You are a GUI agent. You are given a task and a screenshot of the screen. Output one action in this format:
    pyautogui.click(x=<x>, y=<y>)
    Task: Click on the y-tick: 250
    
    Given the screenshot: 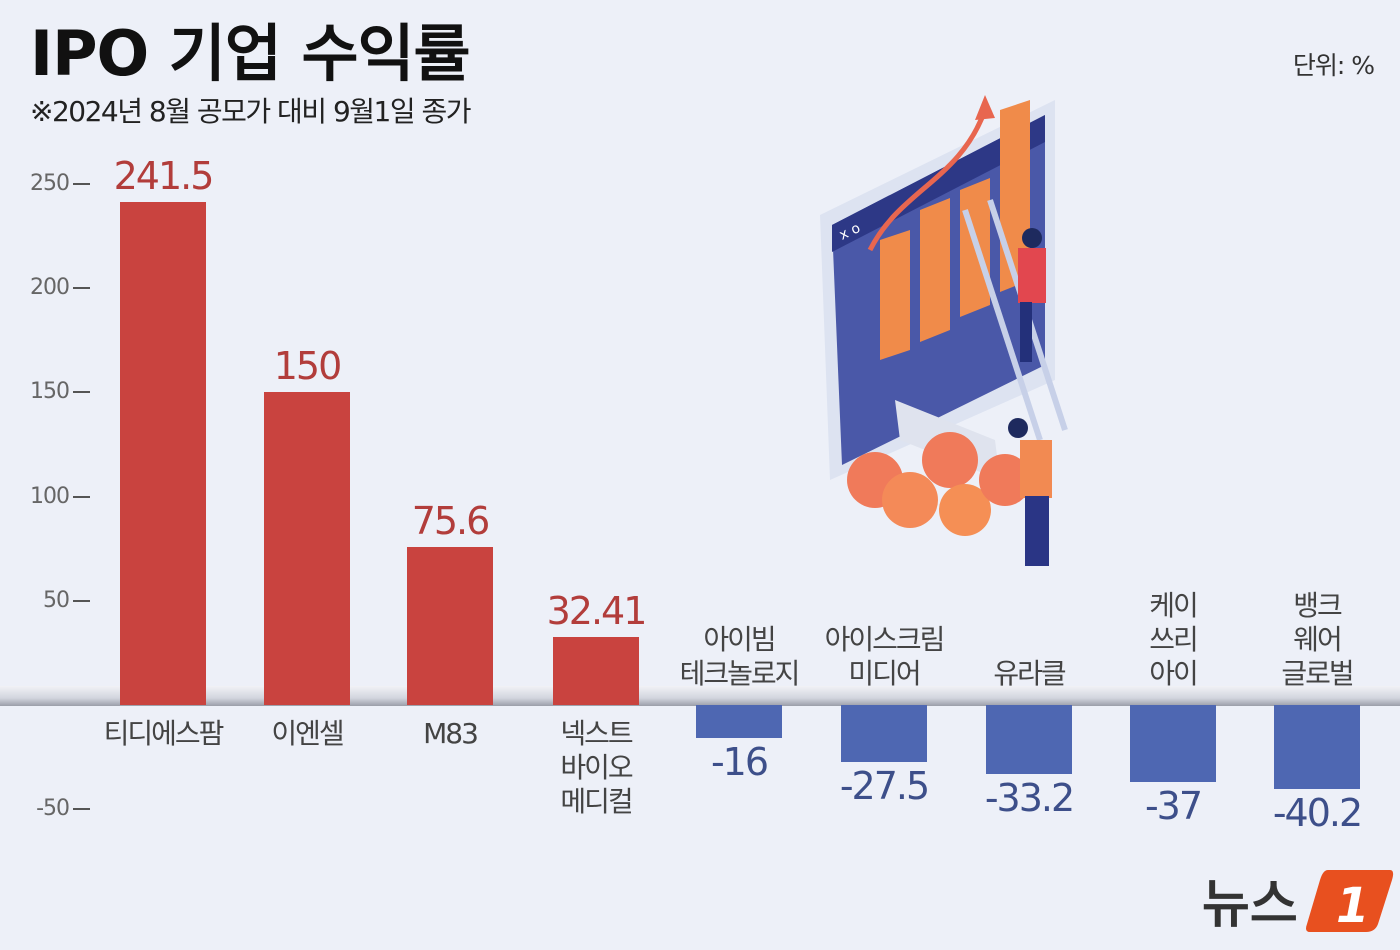 What is the action you would take?
    pyautogui.click(x=45, y=184)
    